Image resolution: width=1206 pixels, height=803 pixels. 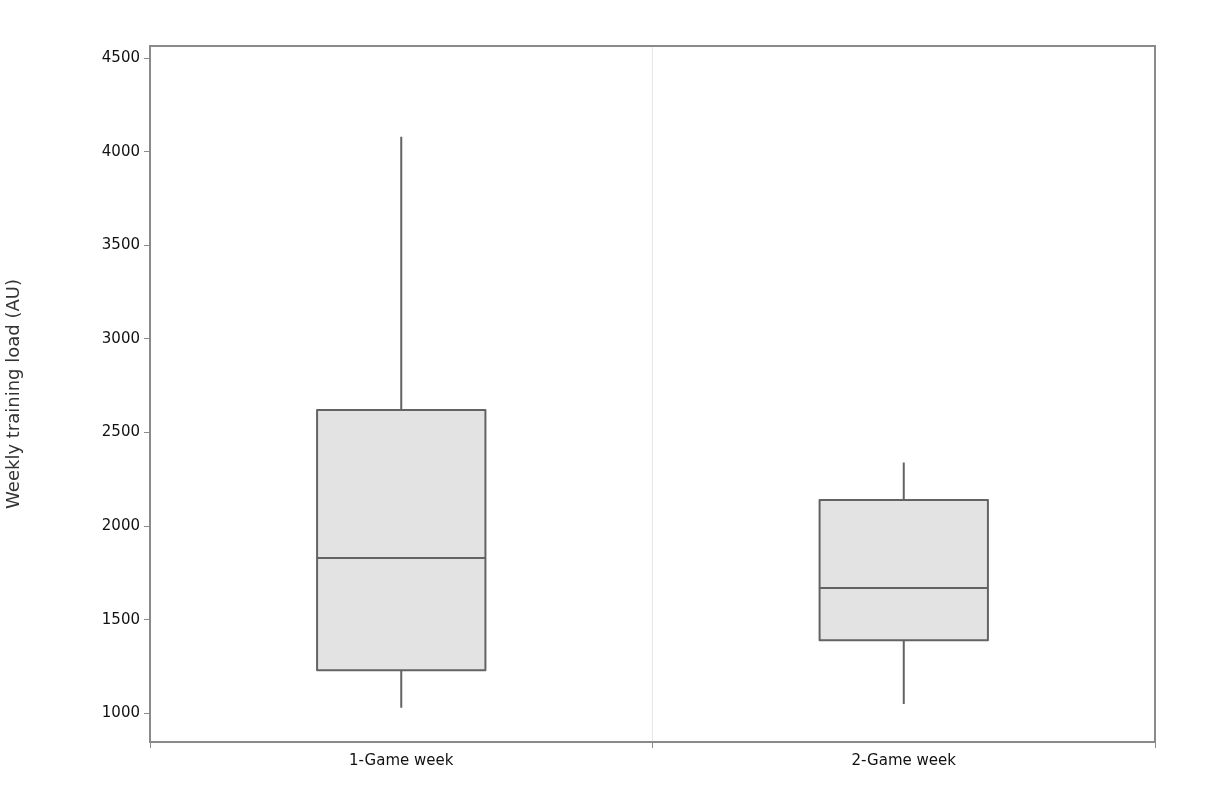 What do you see at coordinates (13, 394) in the screenshot?
I see `y-axis-title: Weekly training load (AU)` at bounding box center [13, 394].